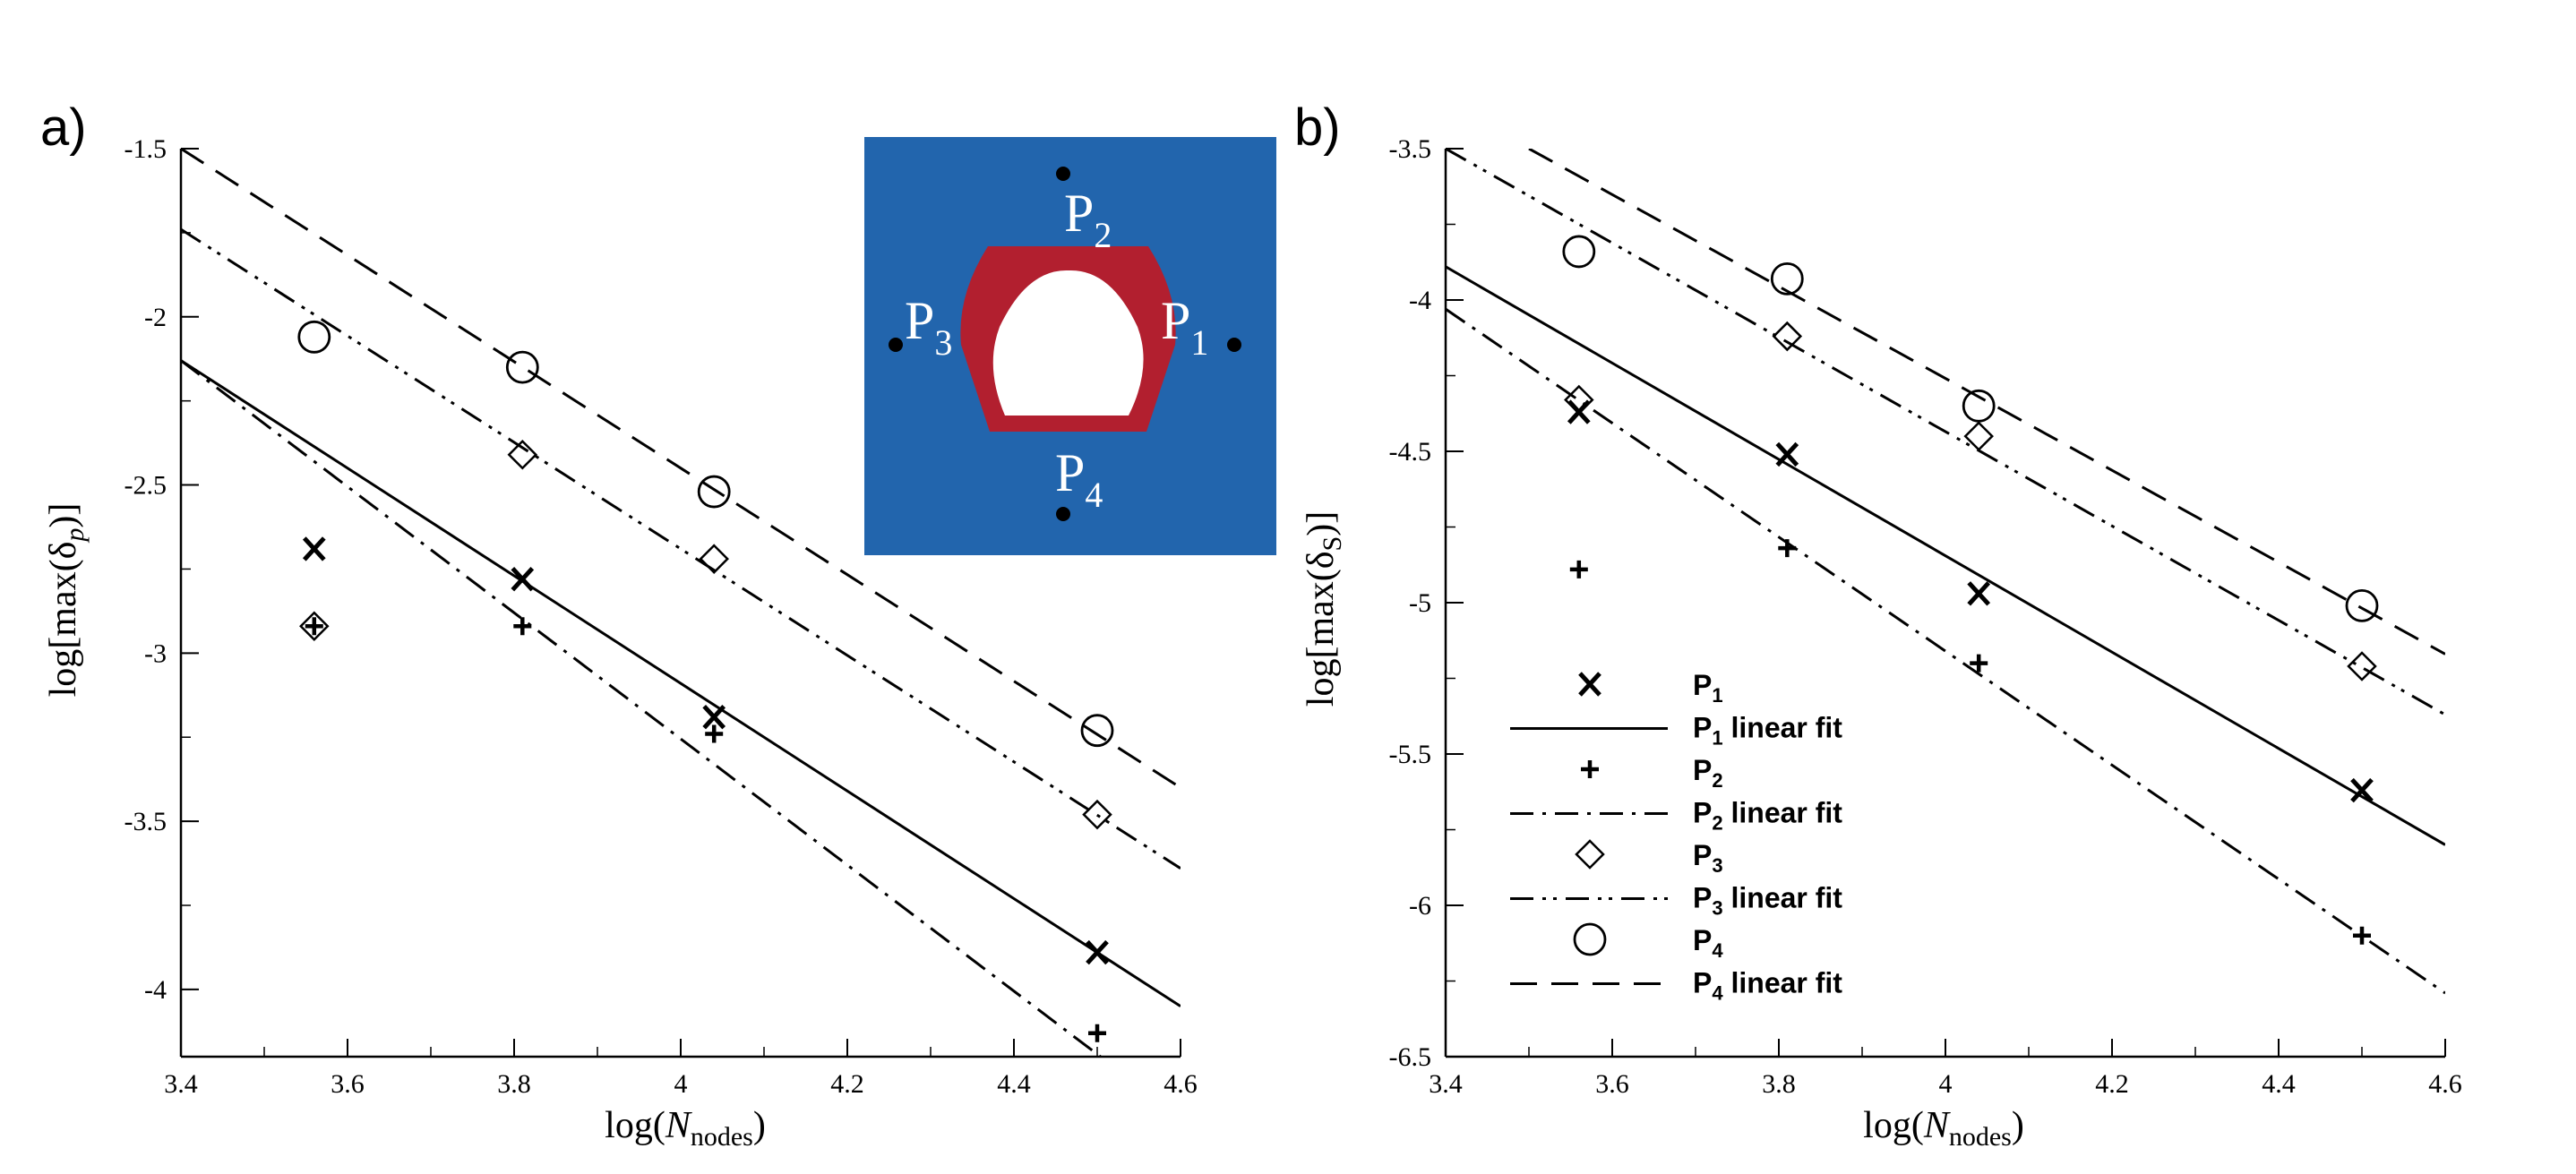  Describe the element at coordinates (181, 1084) in the screenshot. I see `panel-a-x-tick-label: 3.4` at that location.